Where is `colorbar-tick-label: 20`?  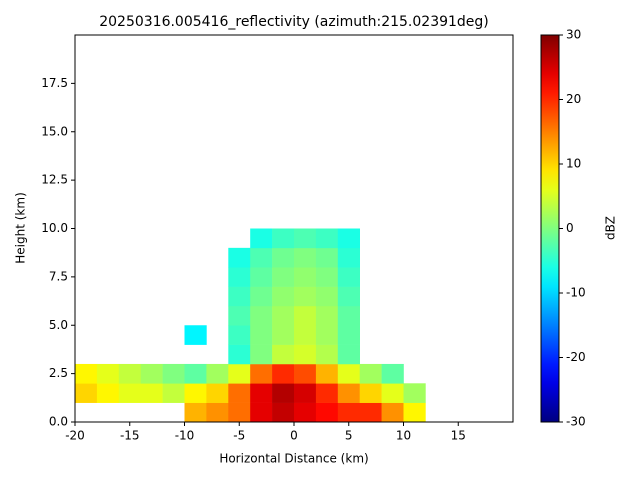 colorbar-tick-label: 20 is located at coordinates (573, 99).